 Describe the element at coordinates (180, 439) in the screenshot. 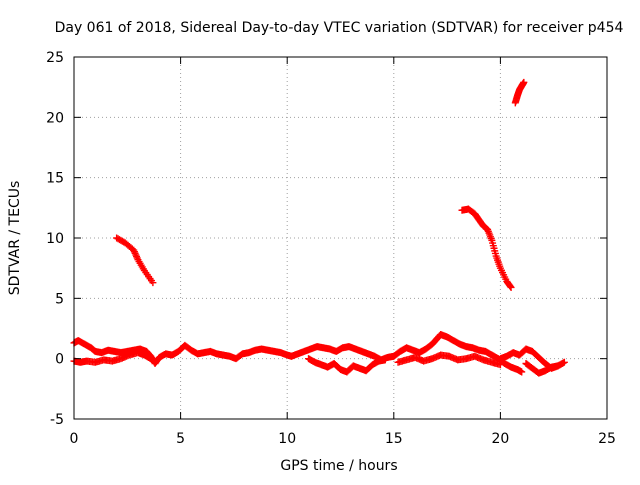

I see `x-tick-label: 5` at that location.